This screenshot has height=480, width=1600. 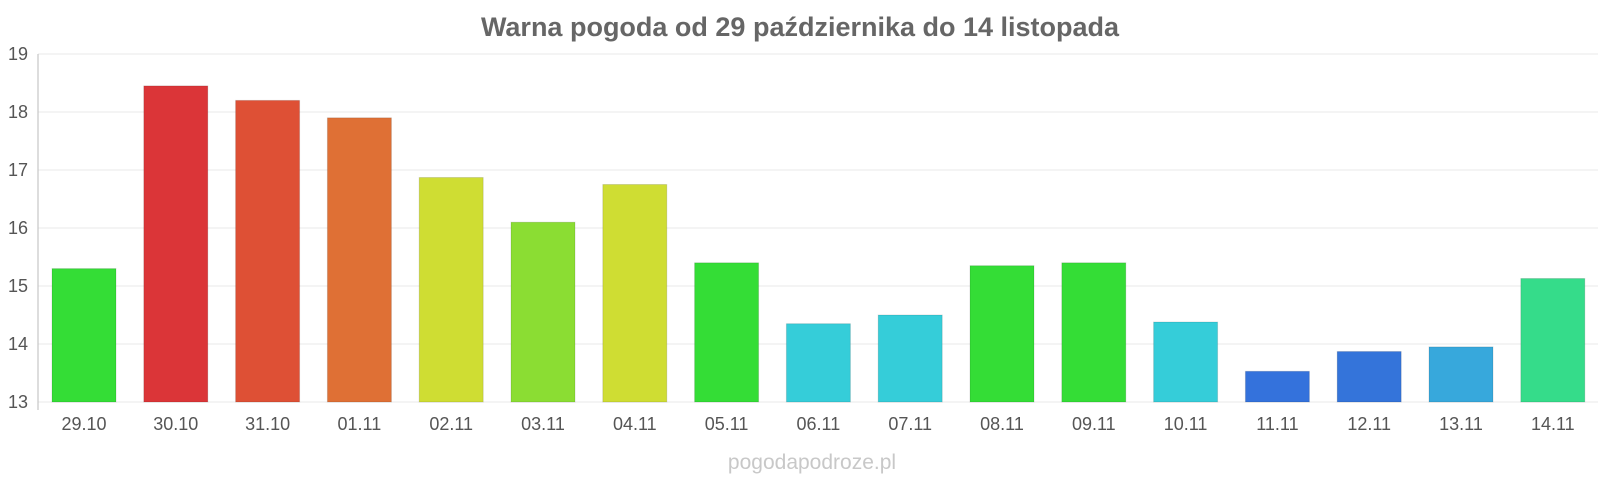 I want to click on bar-01.11, so click(x=359, y=260).